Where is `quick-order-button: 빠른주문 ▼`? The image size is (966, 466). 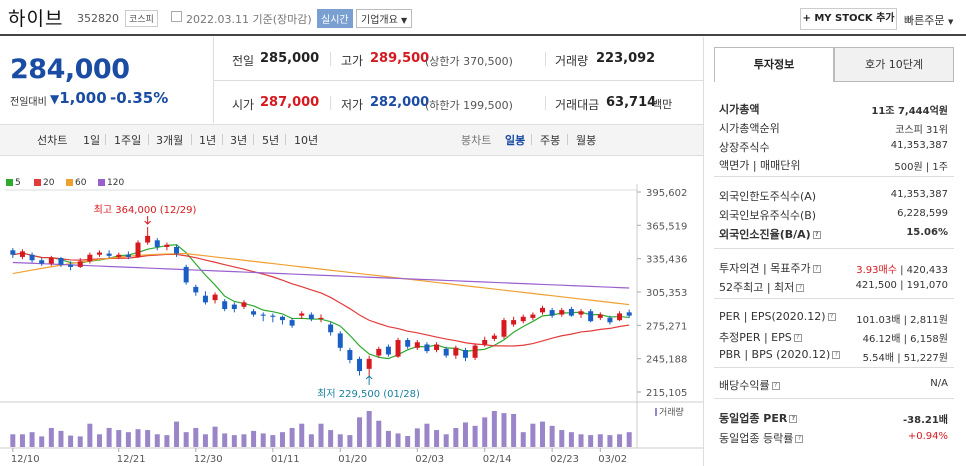 quick-order-button: 빠른주문 ▼ is located at coordinates (928, 20).